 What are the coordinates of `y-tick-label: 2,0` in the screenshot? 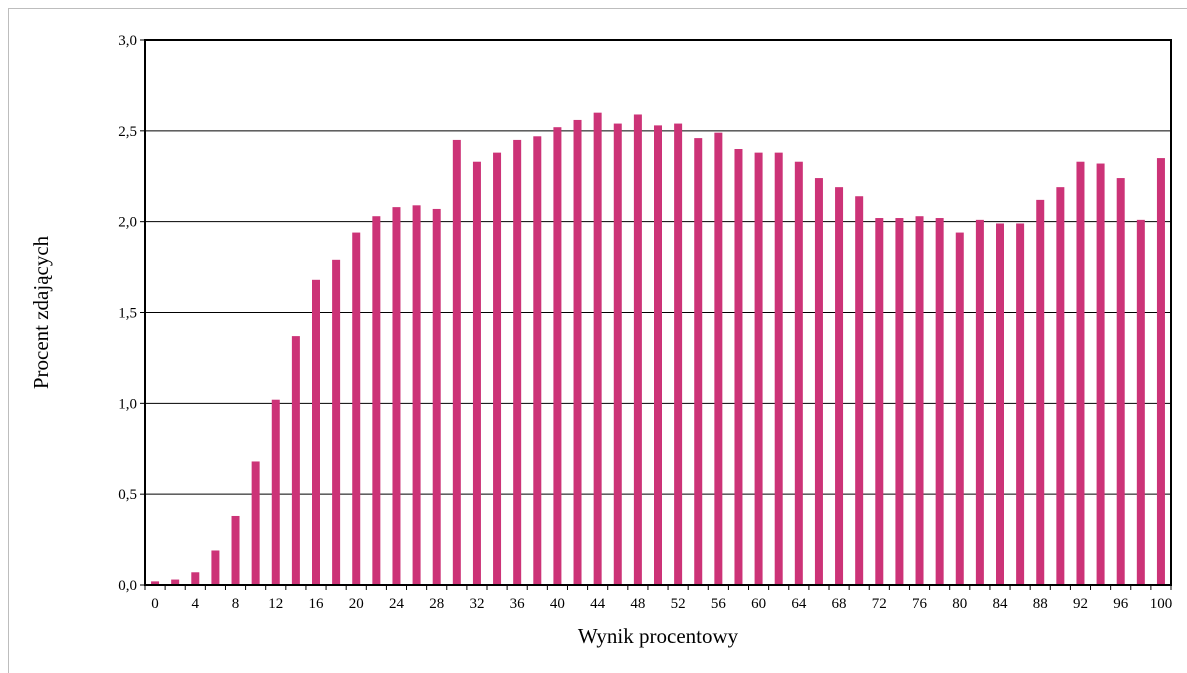 It's located at (127, 223).